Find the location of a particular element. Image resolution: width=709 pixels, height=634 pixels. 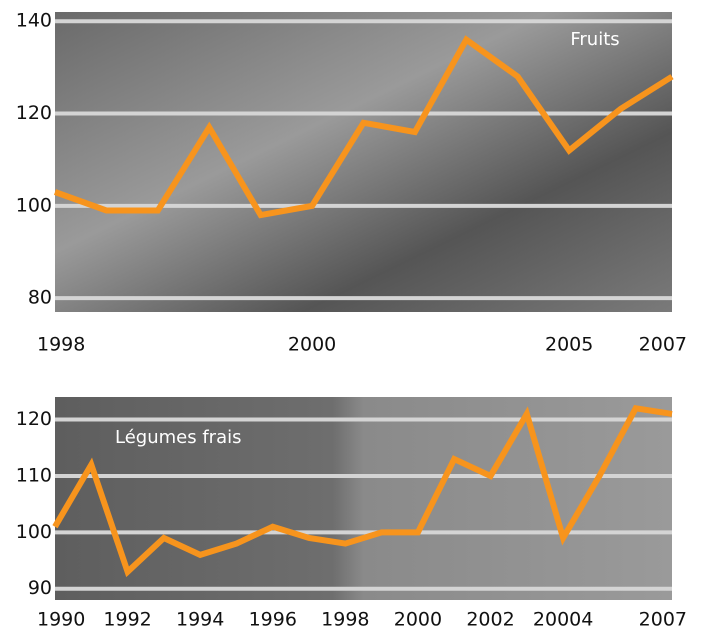

x-tick-label: 20004 is located at coordinates (563, 620).